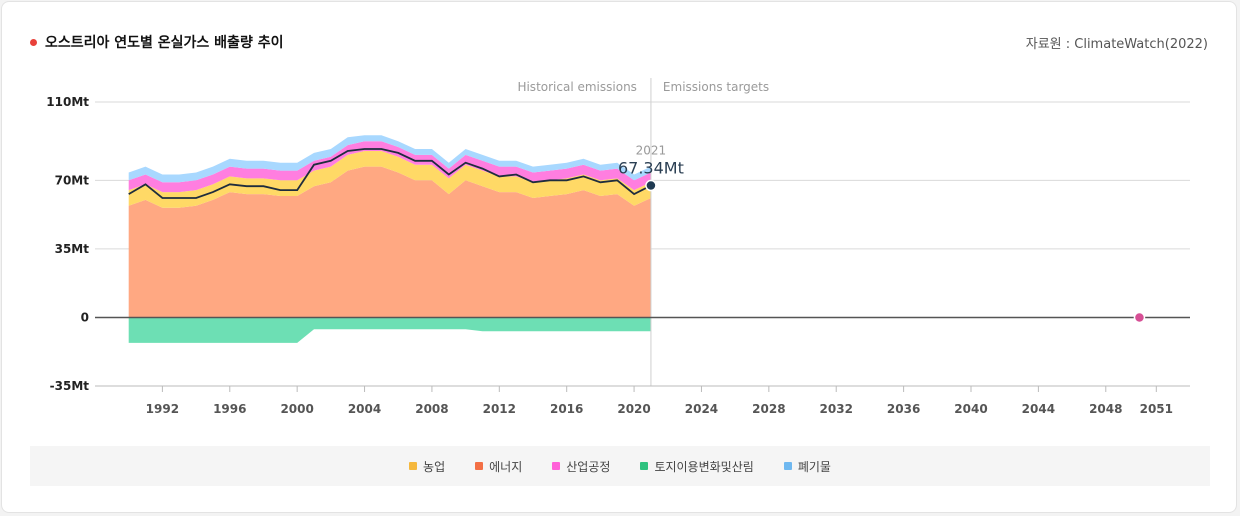 The width and height of the screenshot is (1240, 516). I want to click on x-tick-label: 2028, so click(768, 409).